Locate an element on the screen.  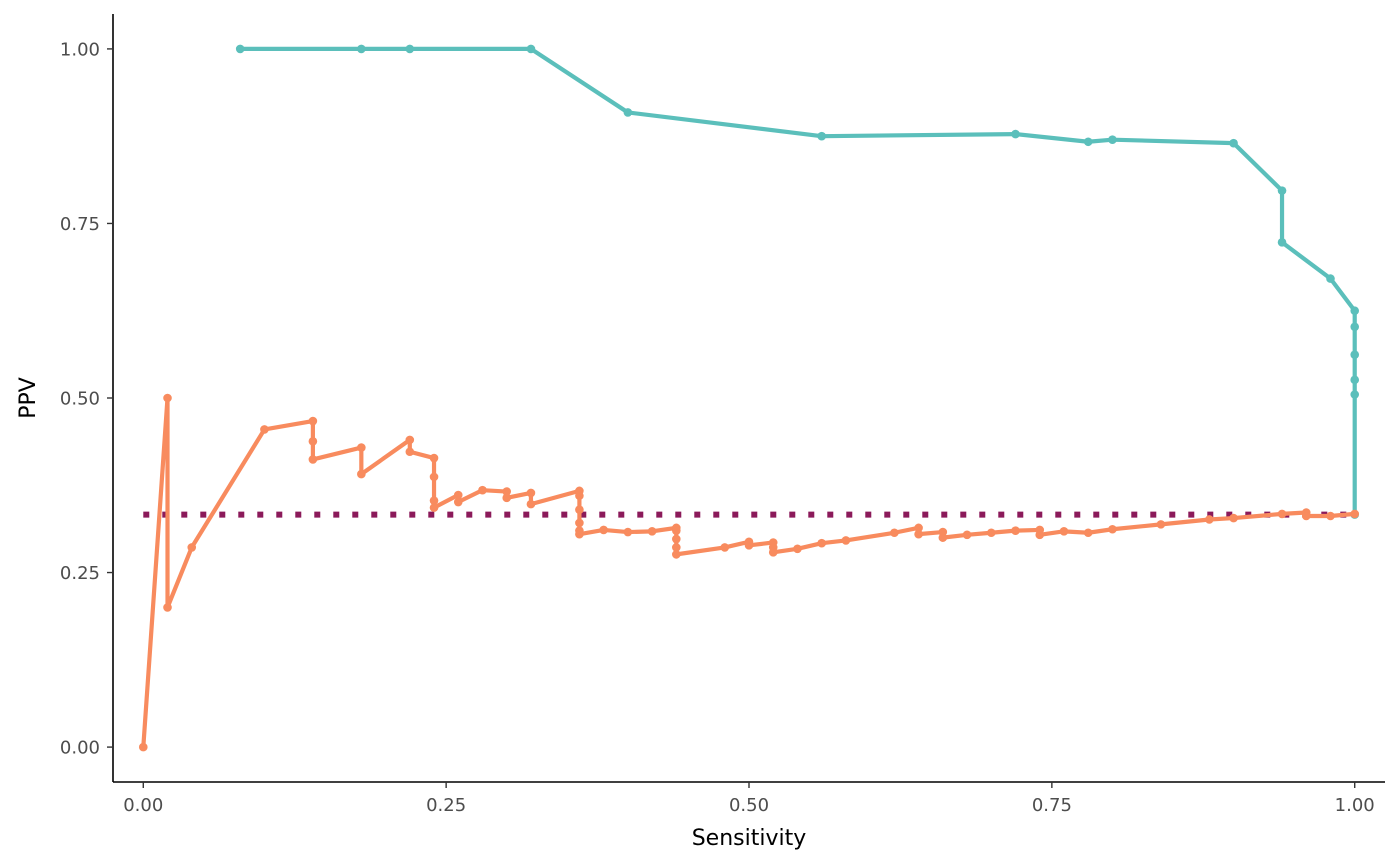
x-axis-ticks: 0.00 0.25 0.50 0.75 1.00 is located at coordinates (749, 799).